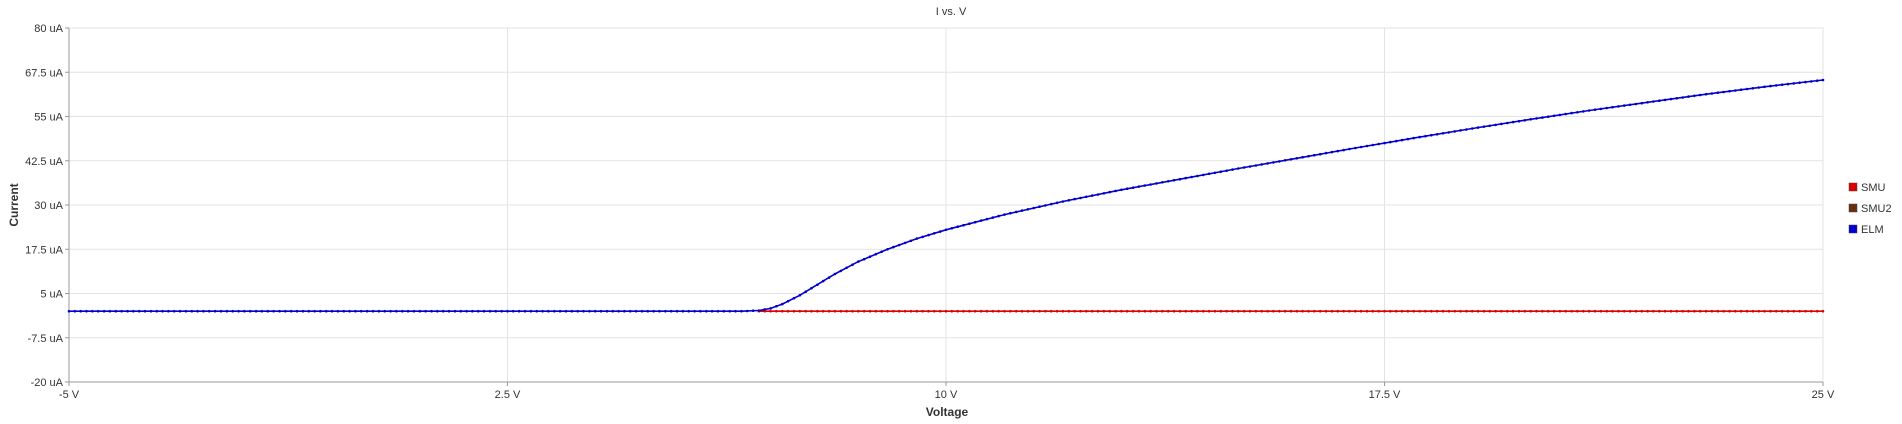 Image resolution: width=1902 pixels, height=424 pixels. Describe the element at coordinates (48, 29) in the screenshot. I see `y-tick-label: 80 uA` at that location.